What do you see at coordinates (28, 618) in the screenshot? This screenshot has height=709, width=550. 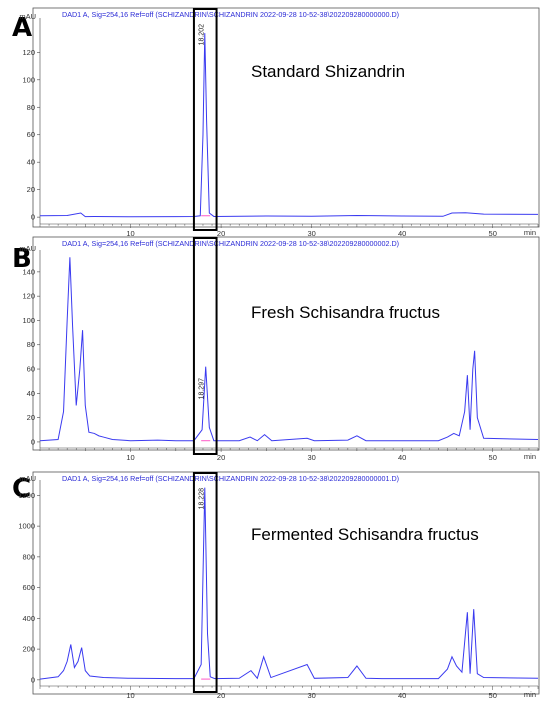 I see `y-tick-label: 400` at bounding box center [28, 618].